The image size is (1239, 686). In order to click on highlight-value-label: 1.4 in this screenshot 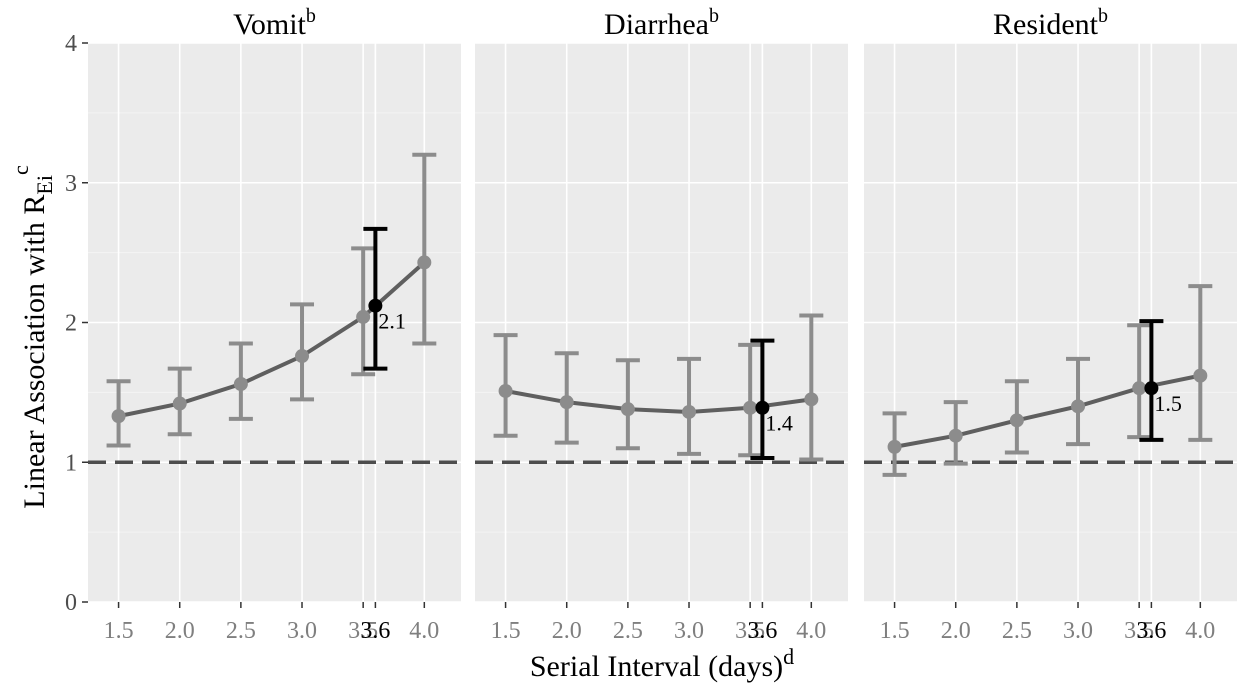, I will do `click(779, 423)`.